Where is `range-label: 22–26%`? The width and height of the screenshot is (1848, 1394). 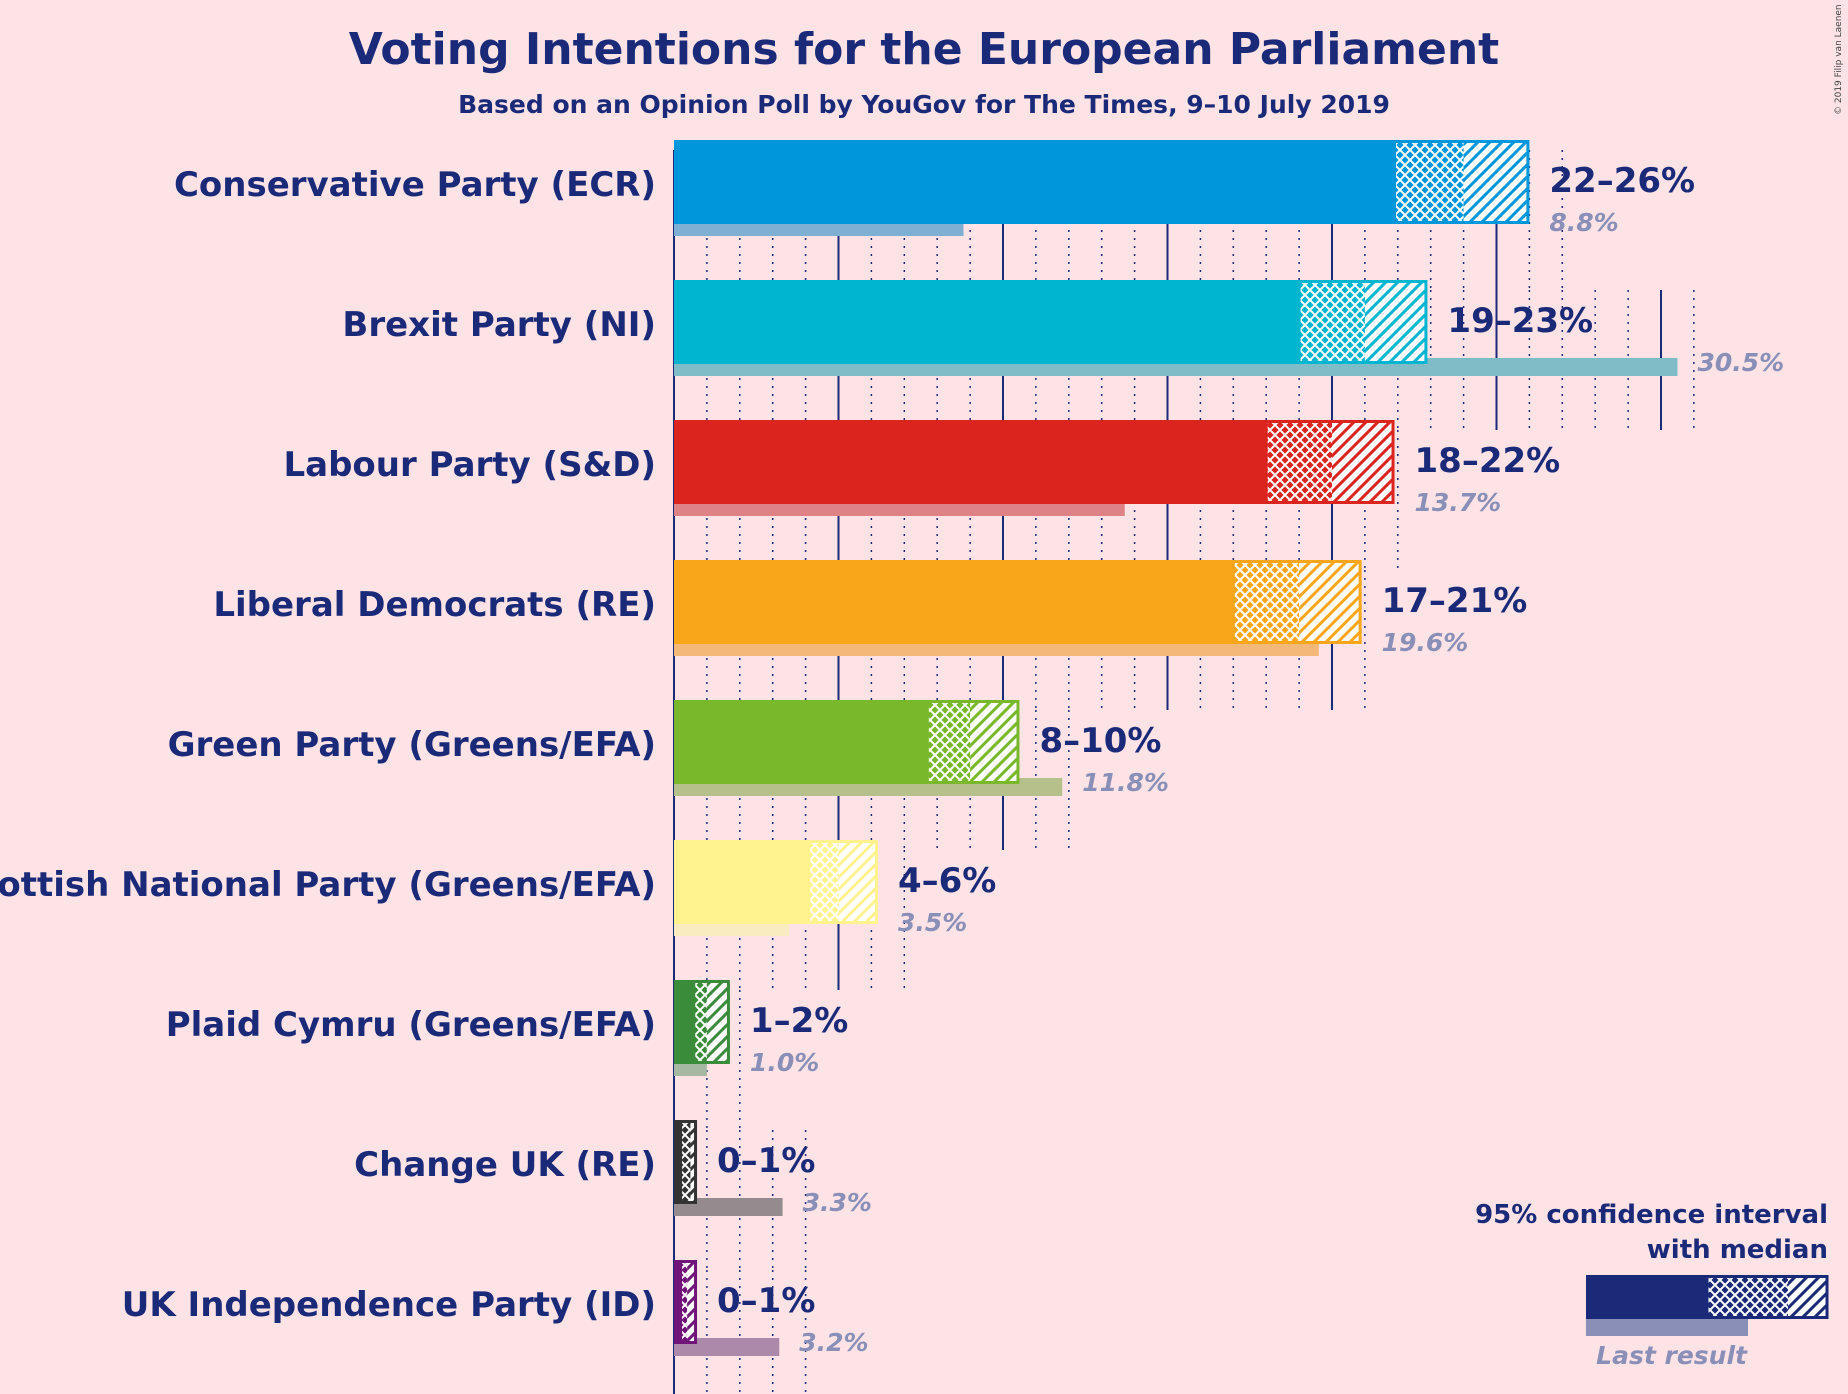
range-label: 22–26% is located at coordinates (1622, 181).